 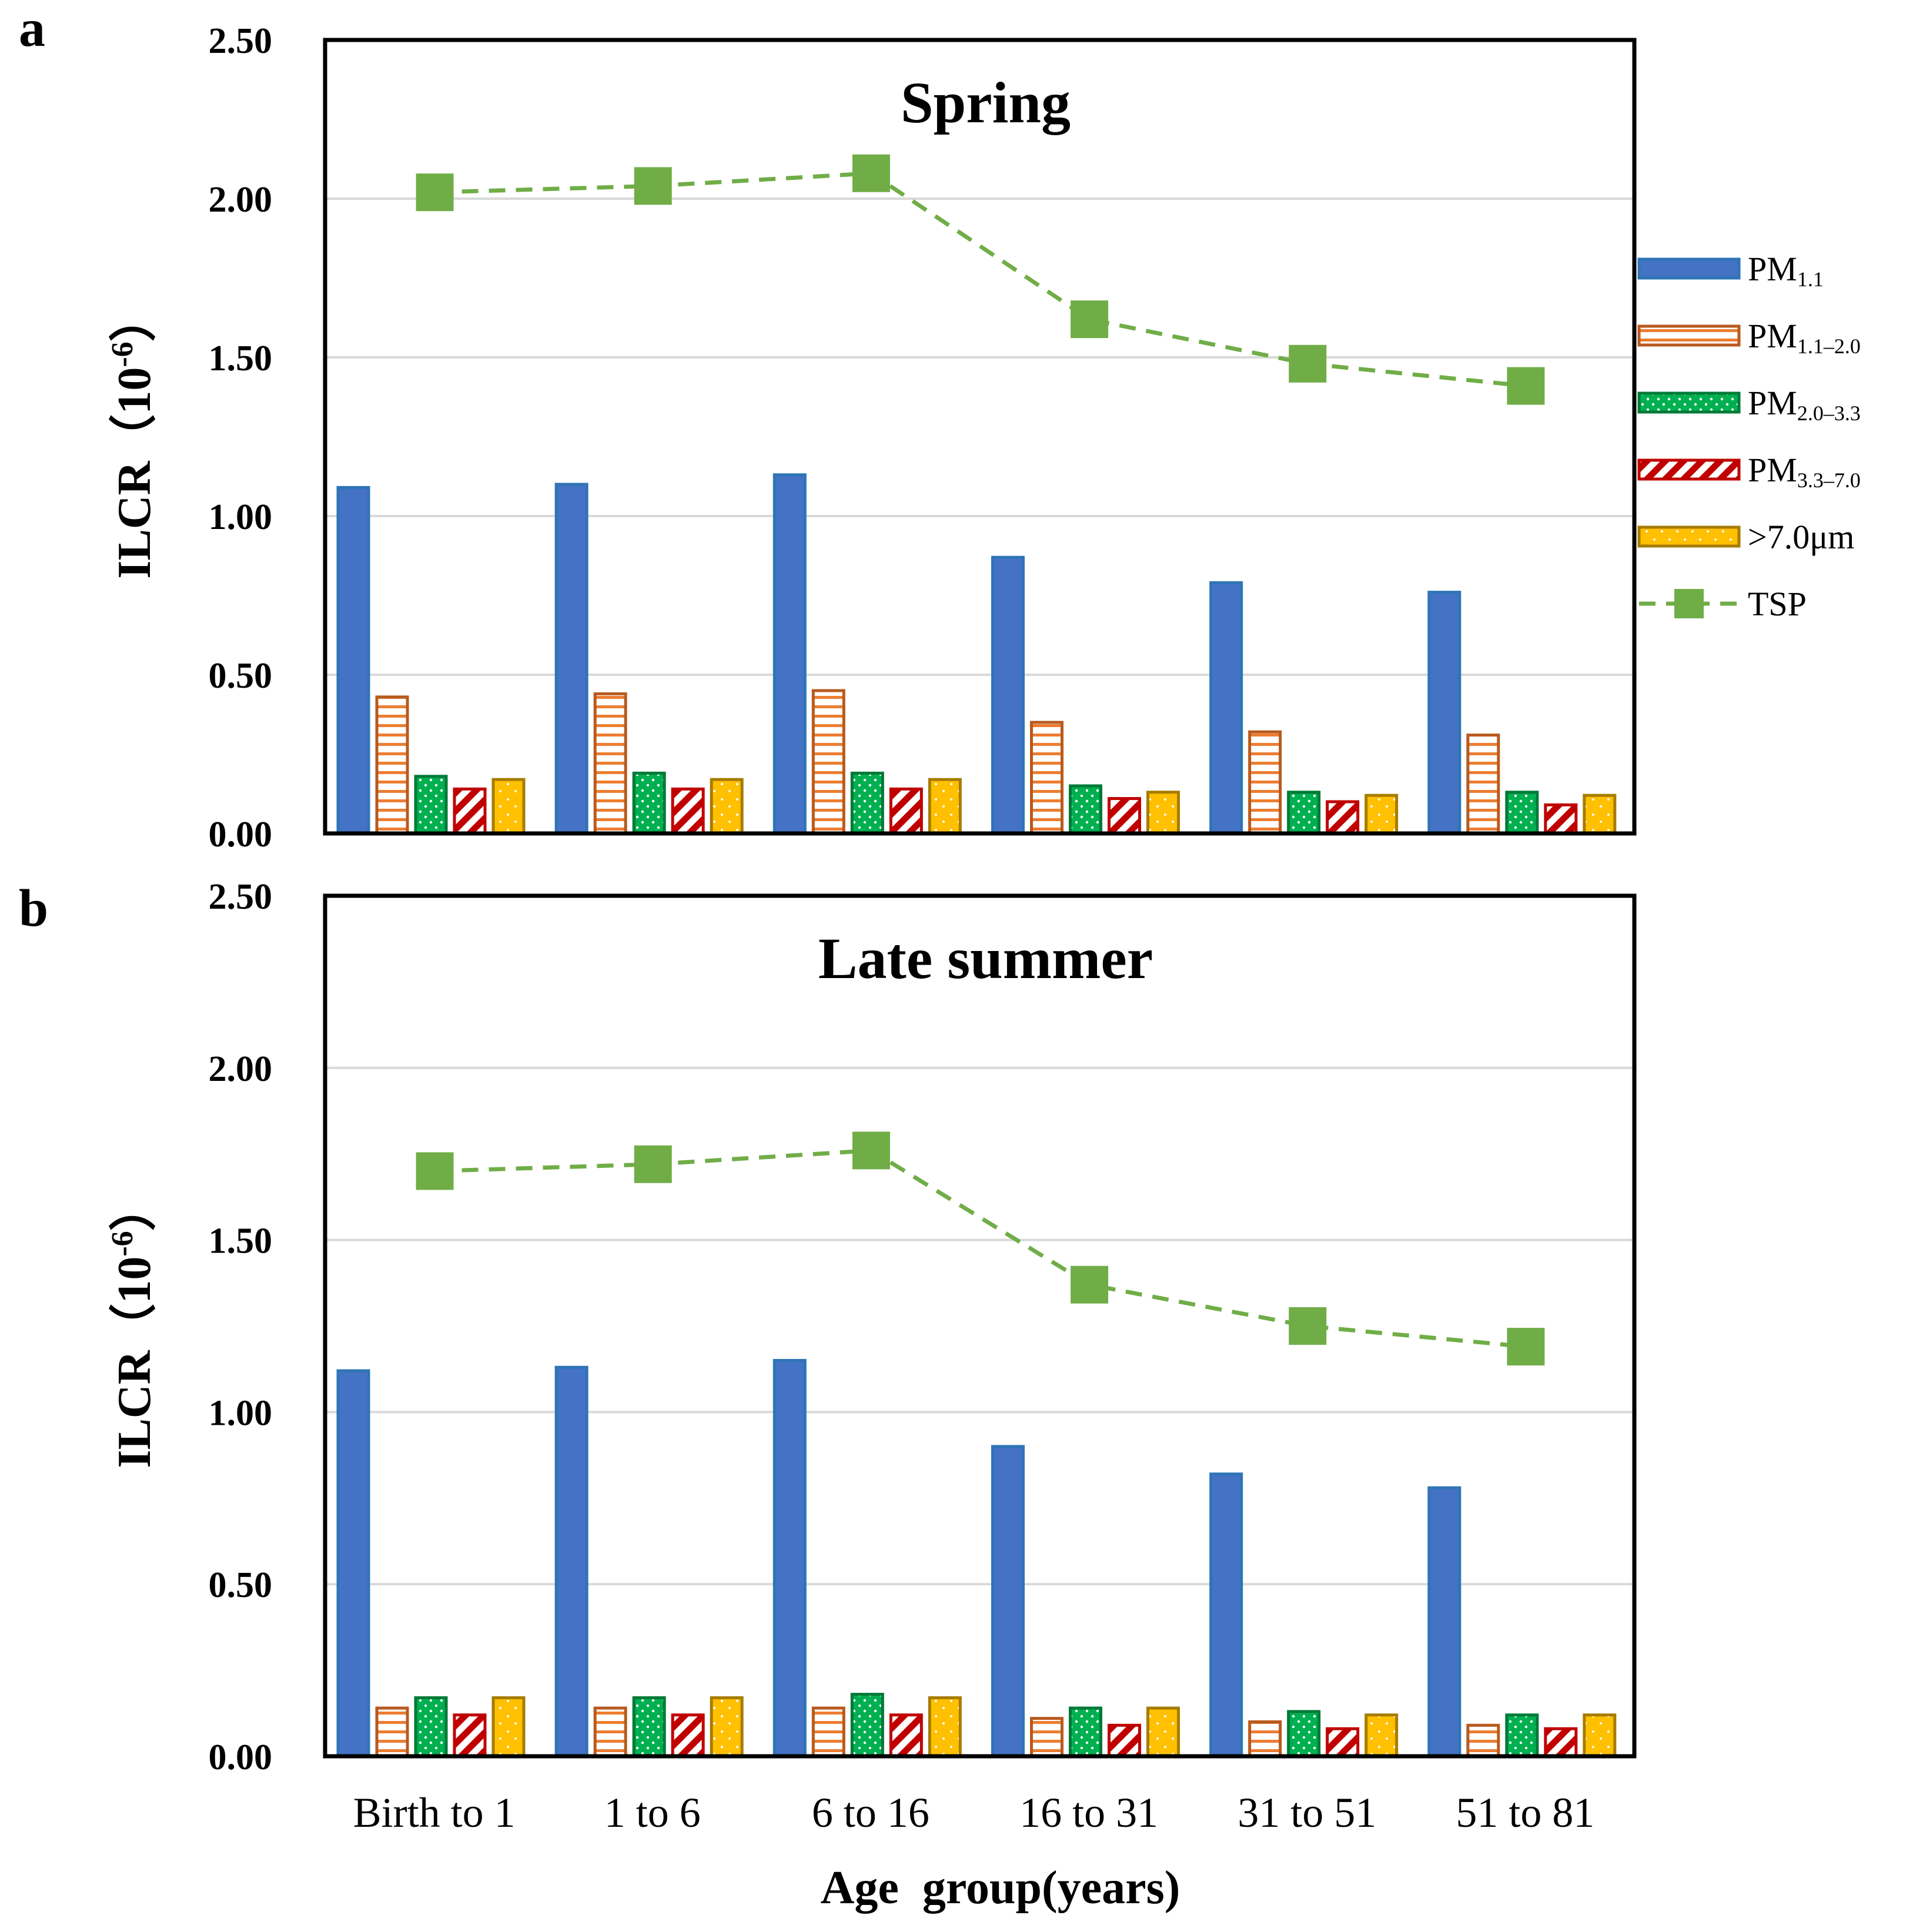 I want to click on legend-label: PM1.1–2.0, so click(x=1804, y=337).